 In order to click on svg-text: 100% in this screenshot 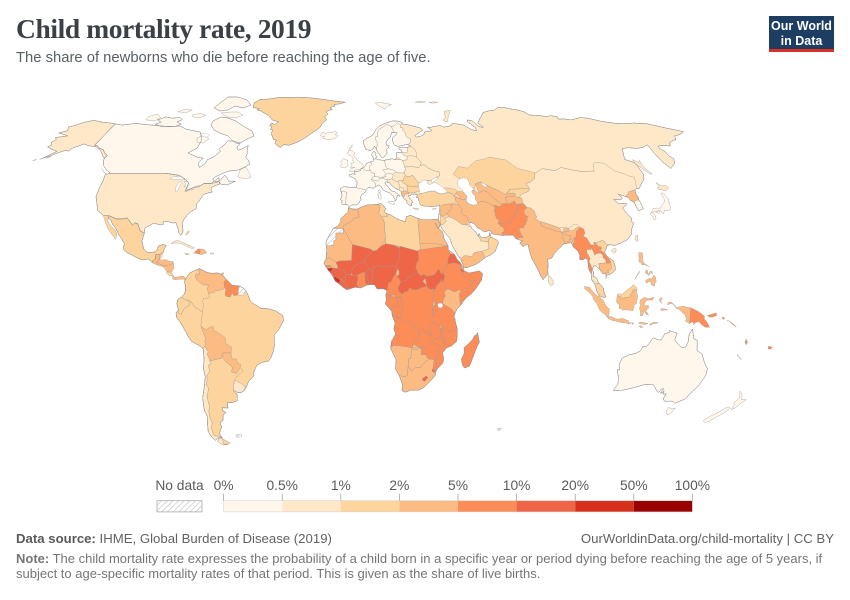, I will do `click(692, 485)`.